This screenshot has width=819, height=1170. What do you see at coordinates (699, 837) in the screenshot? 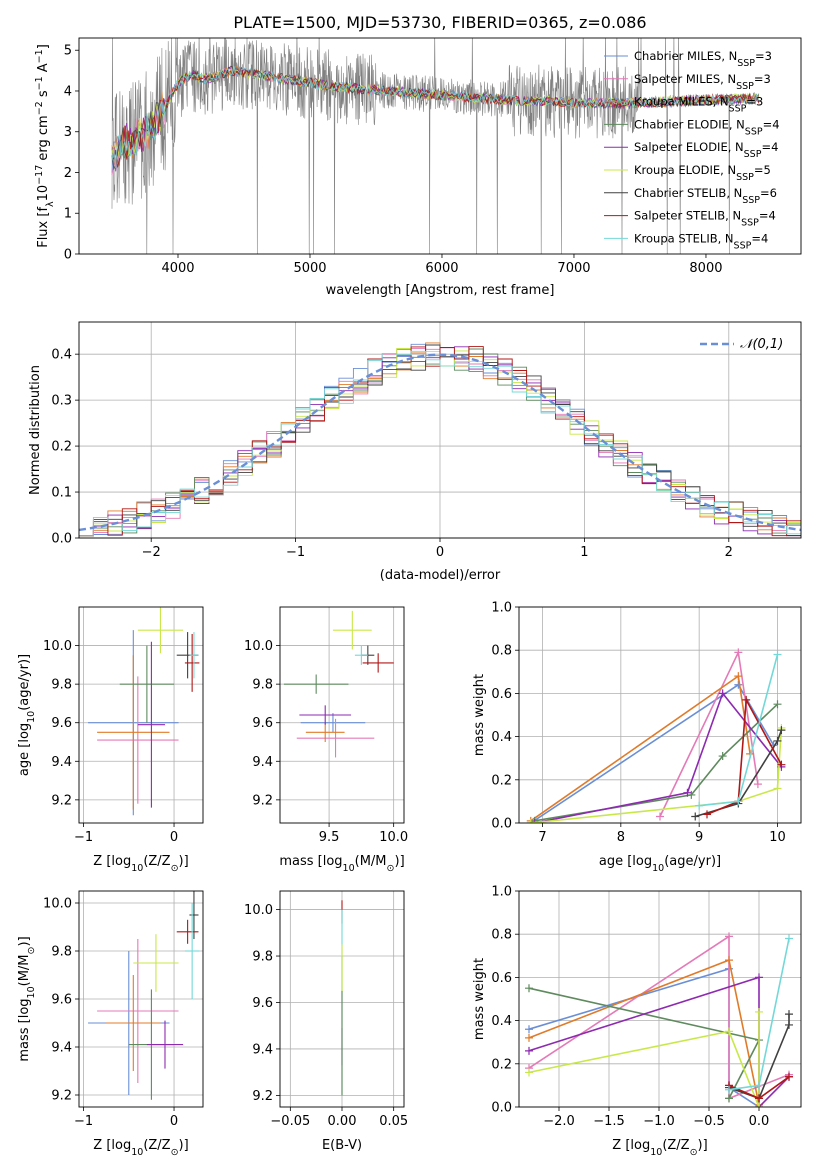
I see `x-tick-label: 9` at bounding box center [699, 837].